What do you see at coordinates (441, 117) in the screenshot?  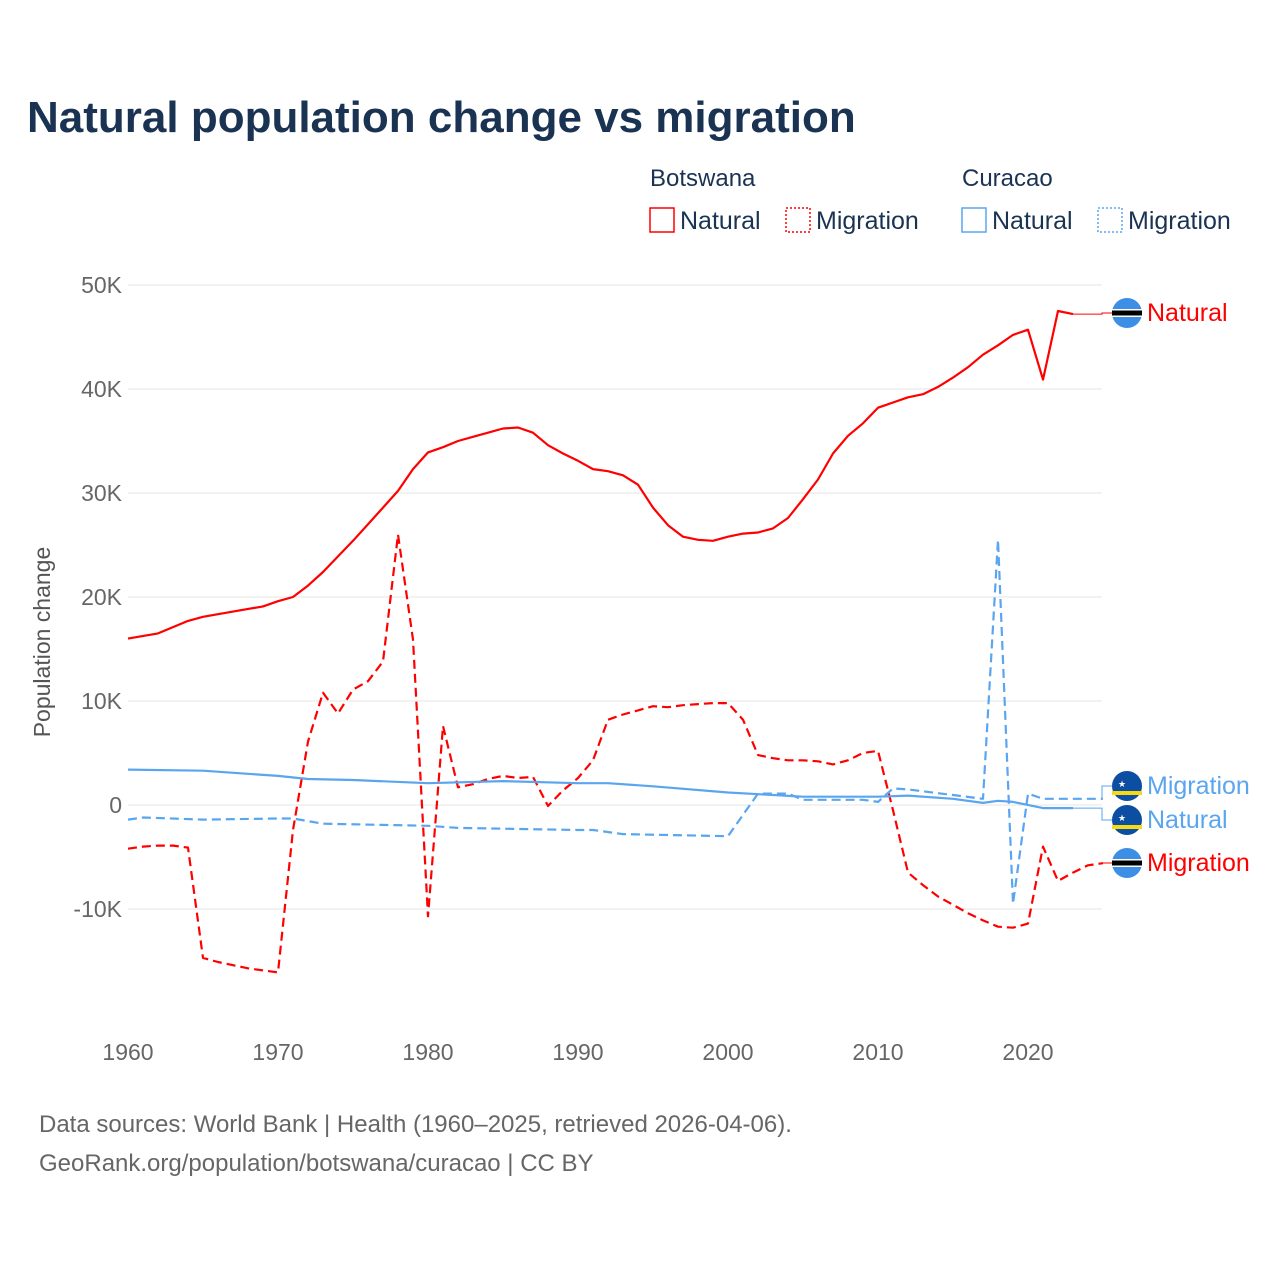 I see `chart-title: Natural population change vs migration` at bounding box center [441, 117].